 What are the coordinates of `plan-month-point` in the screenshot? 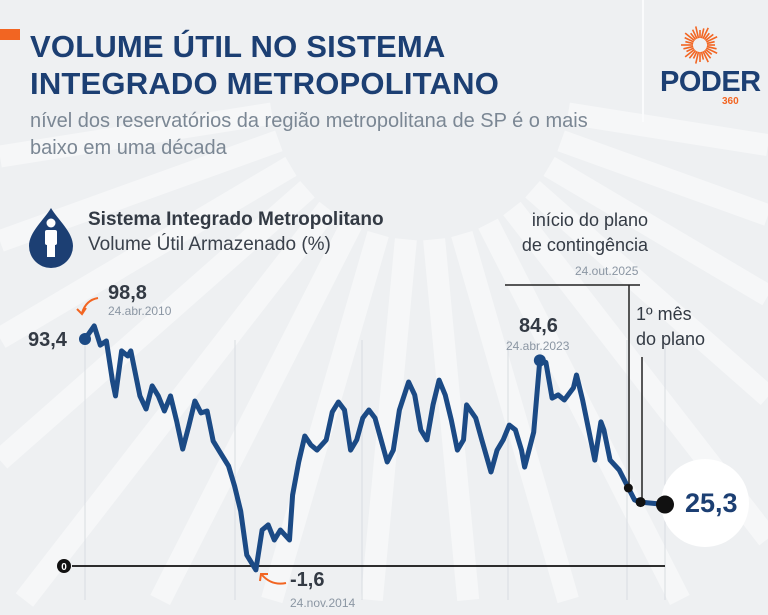 It's located at (640, 502).